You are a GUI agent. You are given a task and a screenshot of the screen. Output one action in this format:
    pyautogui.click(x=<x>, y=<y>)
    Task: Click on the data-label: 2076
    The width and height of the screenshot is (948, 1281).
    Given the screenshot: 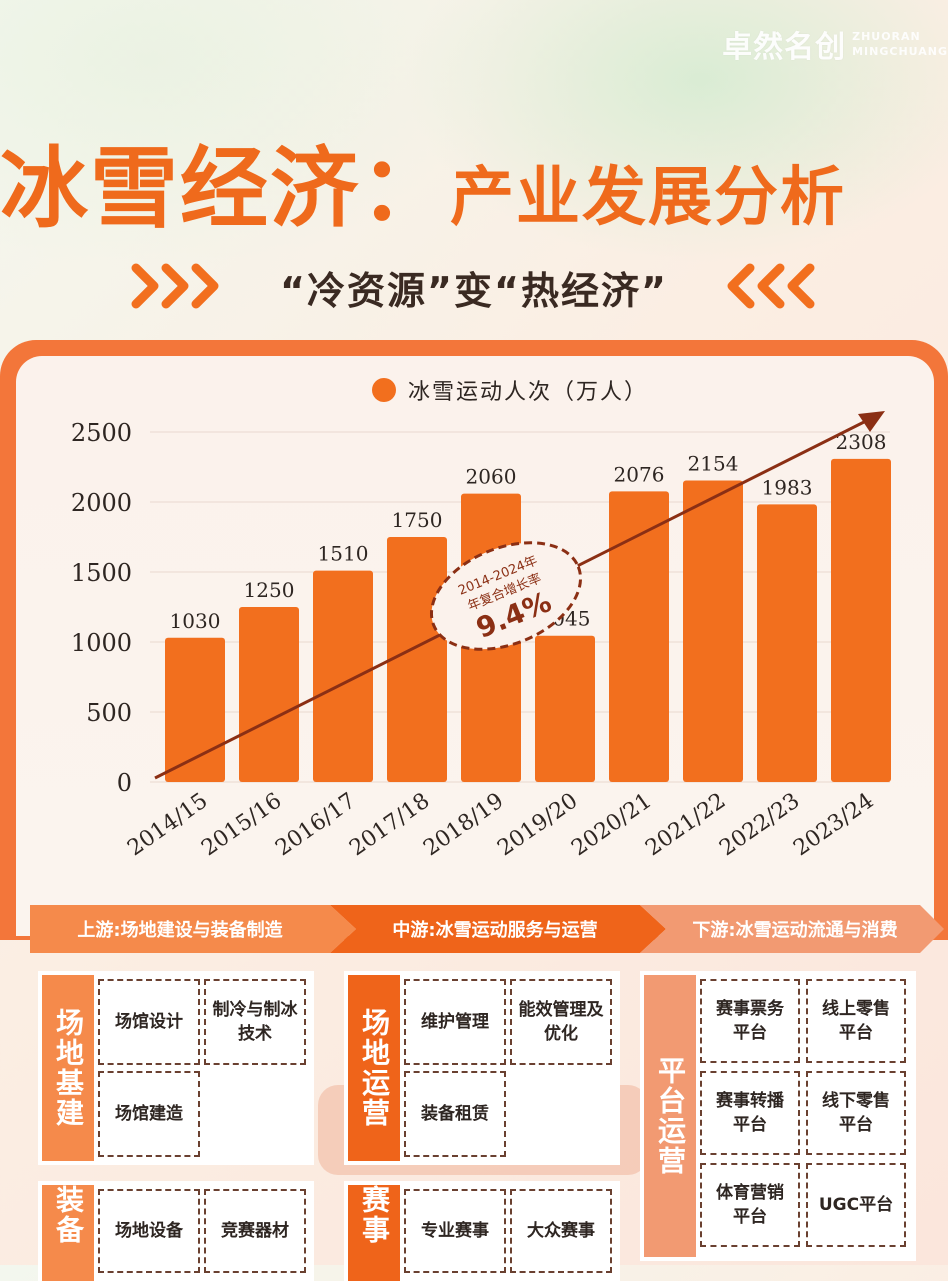 What is the action you would take?
    pyautogui.click(x=639, y=474)
    